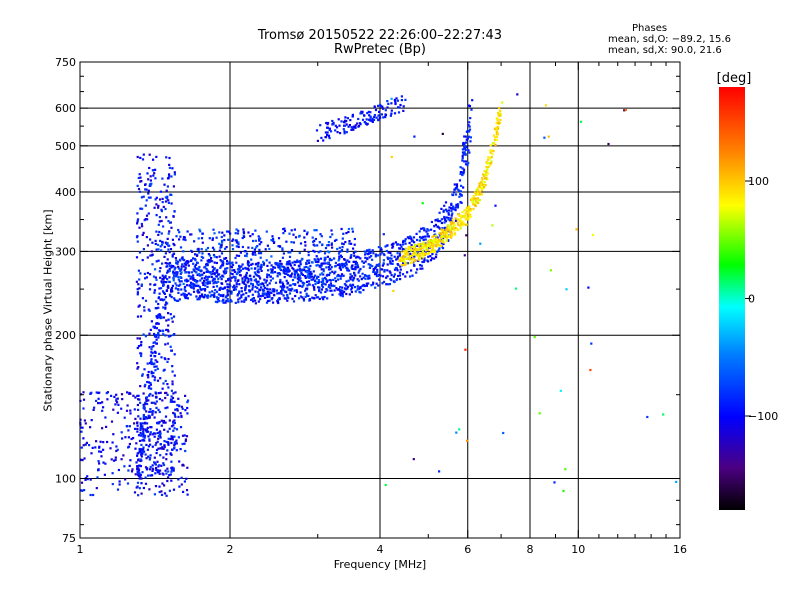 This screenshot has width=800, height=600. Describe the element at coordinates (732, 298) in the screenshot. I see `colorbar` at that location.